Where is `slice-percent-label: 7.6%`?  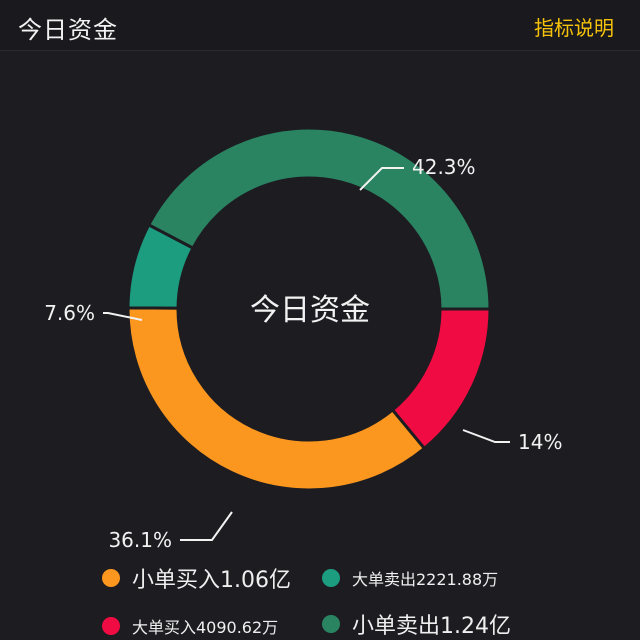 slice-percent-label: 7.6% is located at coordinates (69, 313).